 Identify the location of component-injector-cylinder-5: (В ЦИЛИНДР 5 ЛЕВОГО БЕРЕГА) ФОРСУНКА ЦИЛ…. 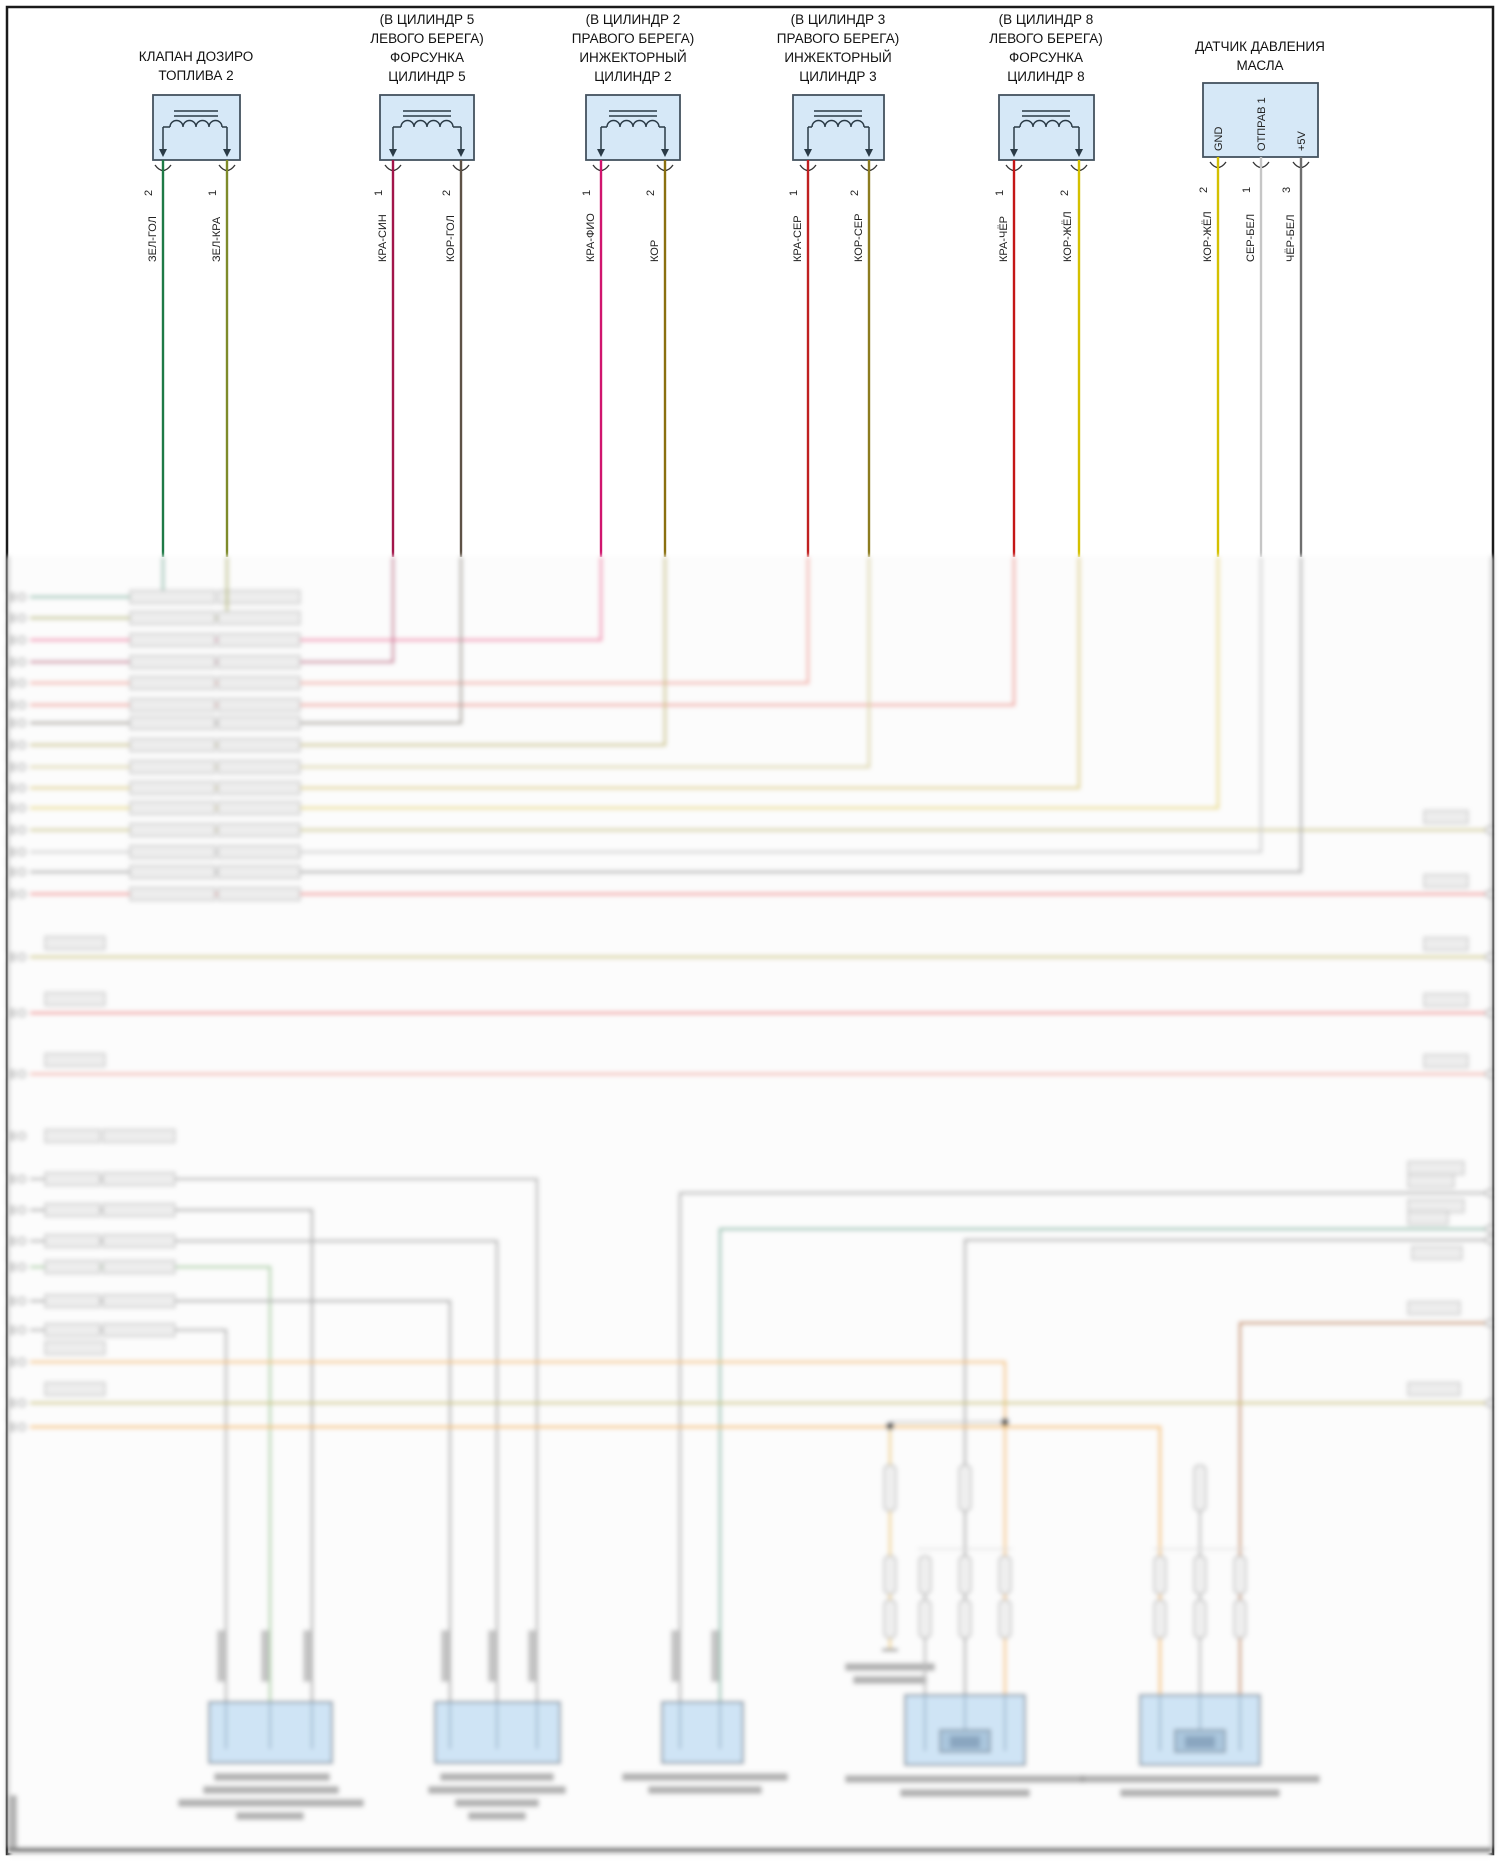
(427, 284).